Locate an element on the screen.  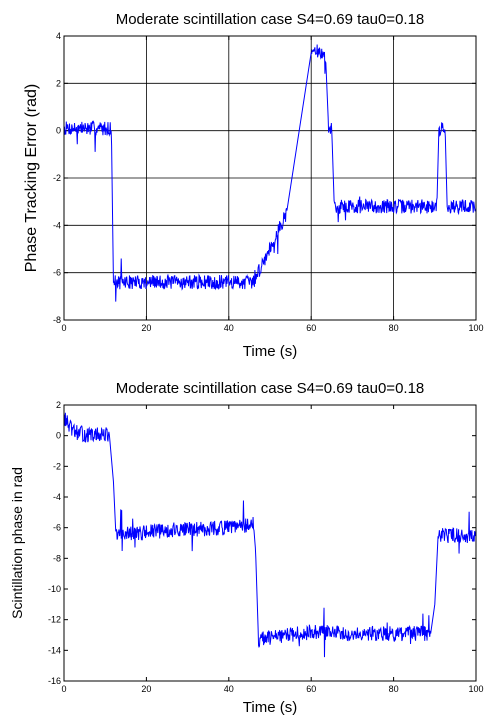
y-tick-label: -14 is located at coordinates (54, 650).